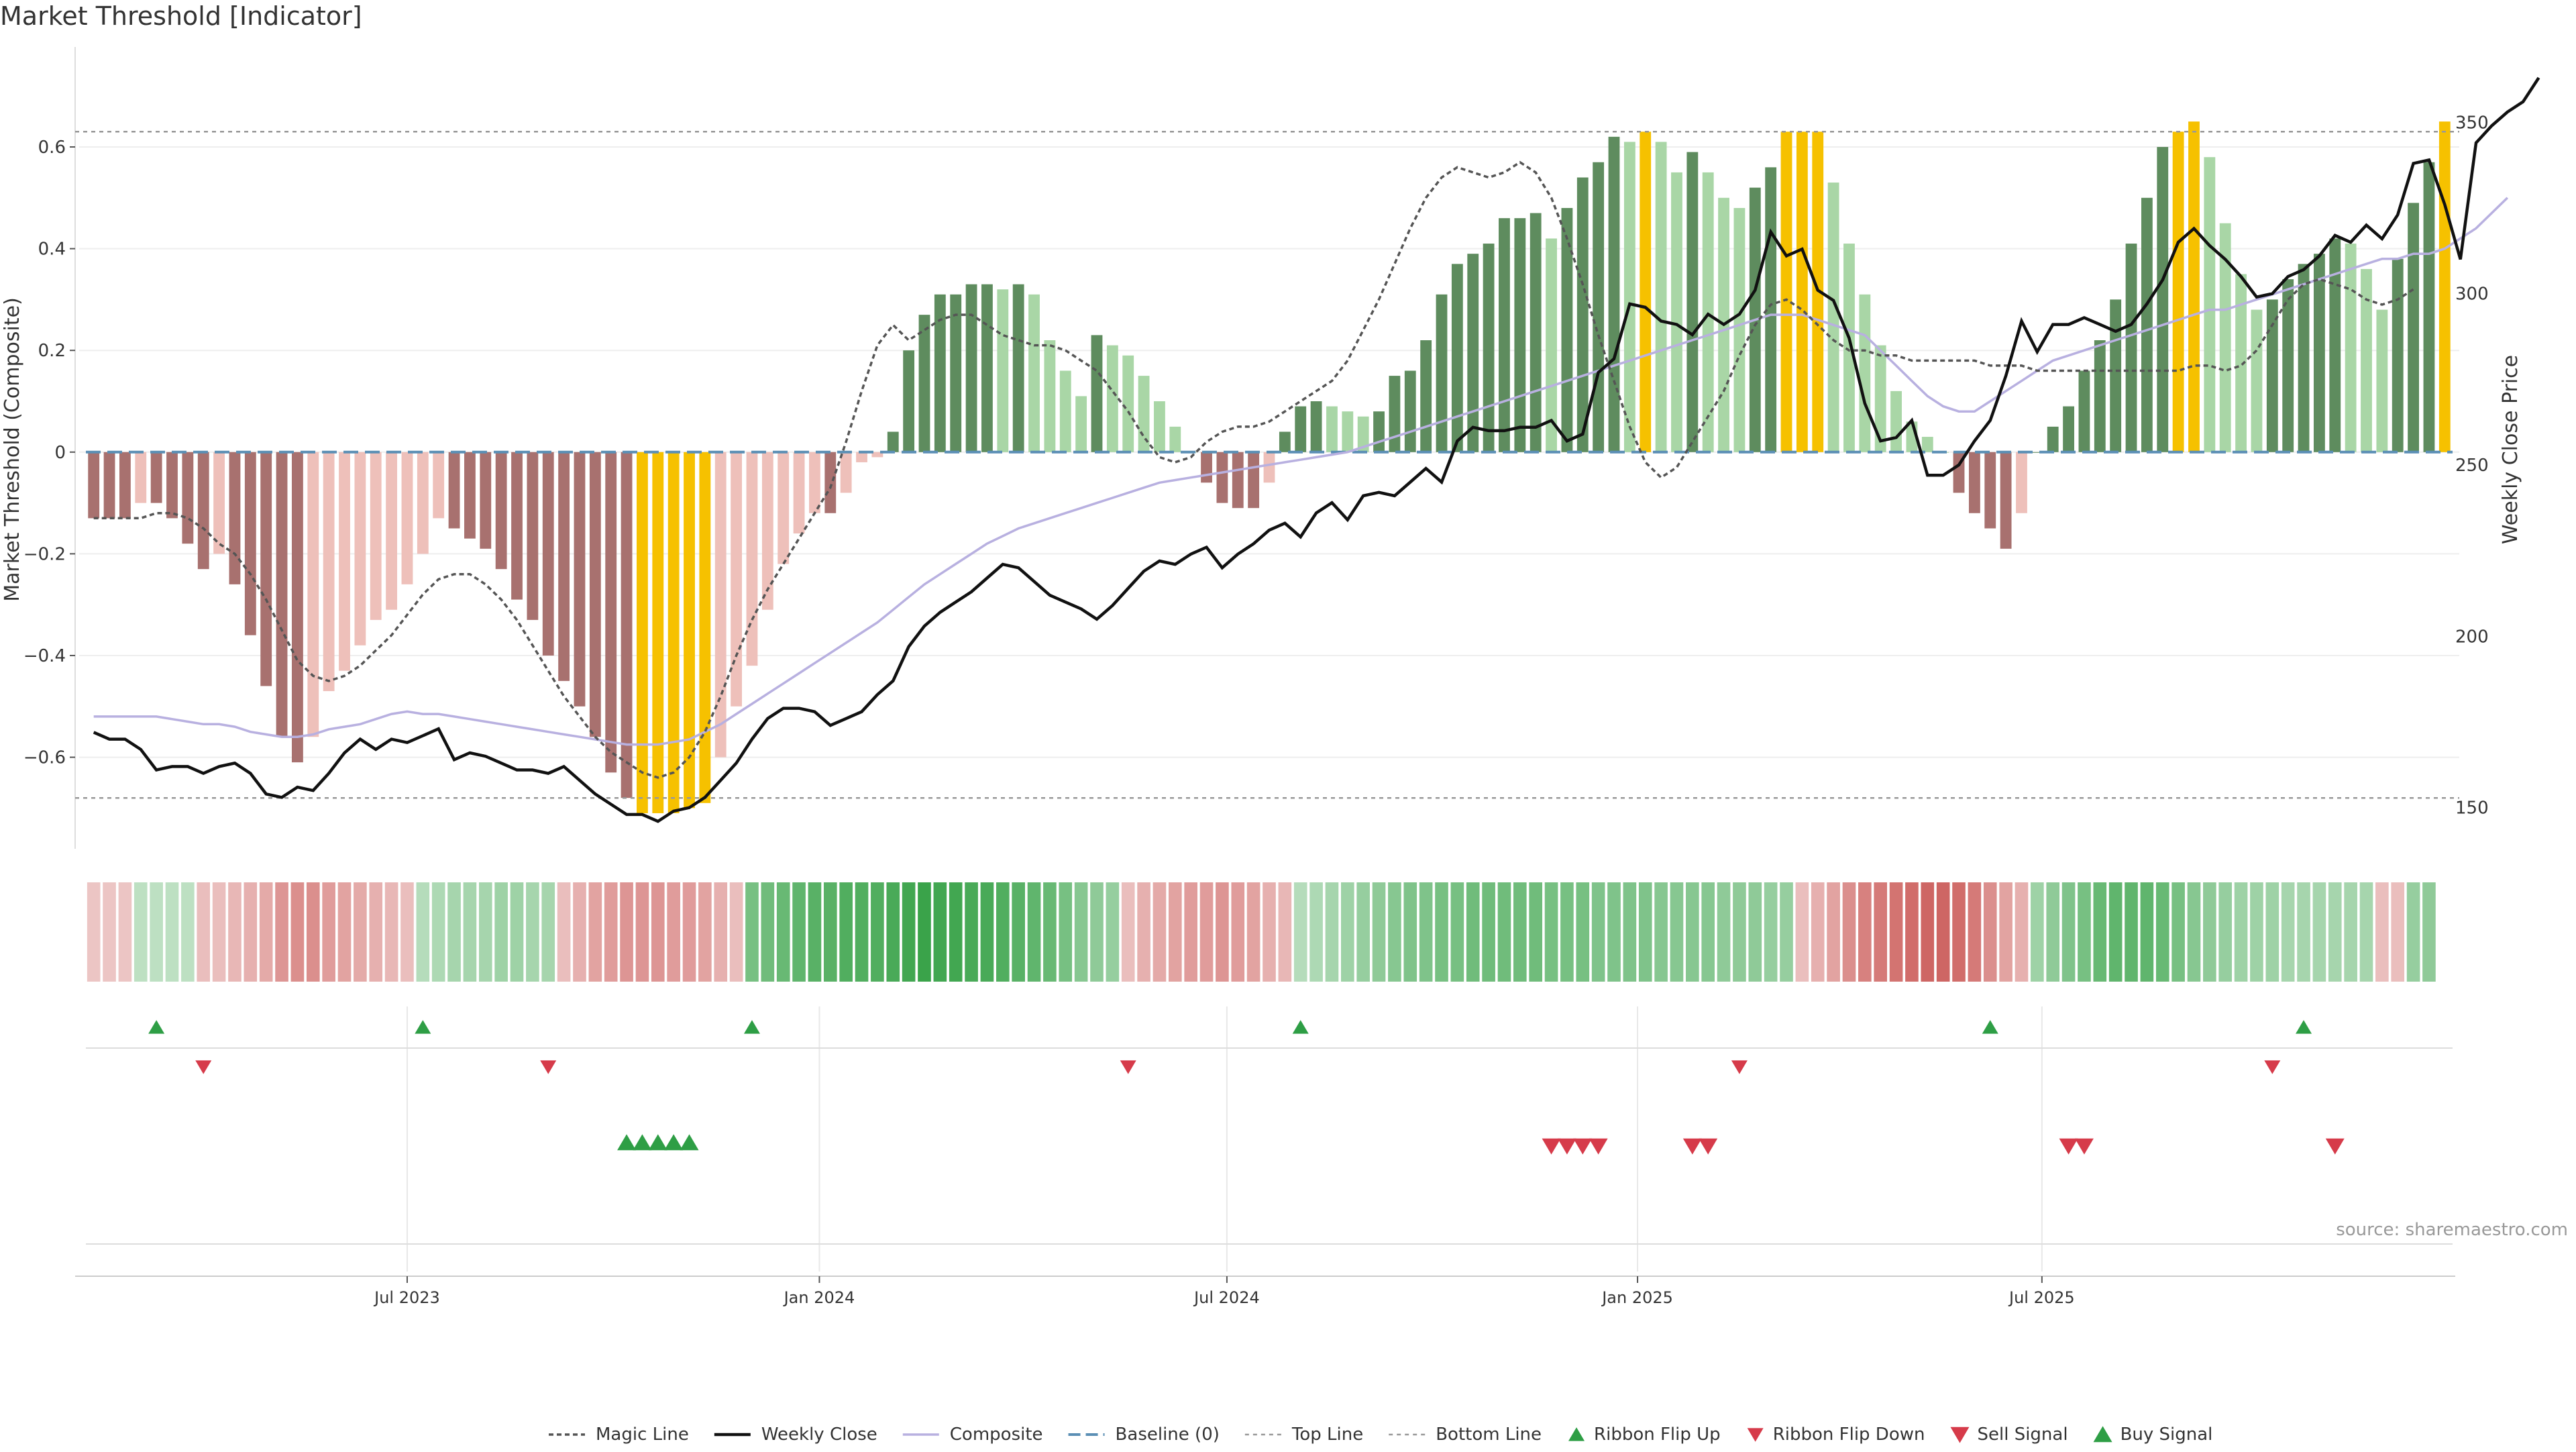 The width and height of the screenshot is (2576, 1452). I want to click on legend-label: Weekly Close, so click(819, 1435).